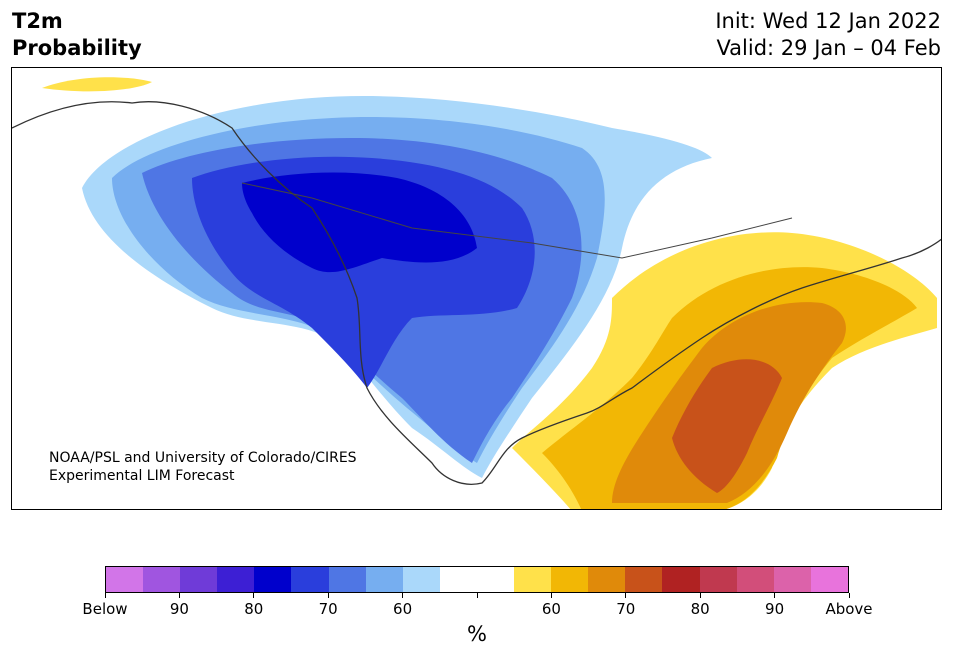 The width and height of the screenshot is (953, 659). I want to click on colorbar-tick-label: Below, so click(105, 609).